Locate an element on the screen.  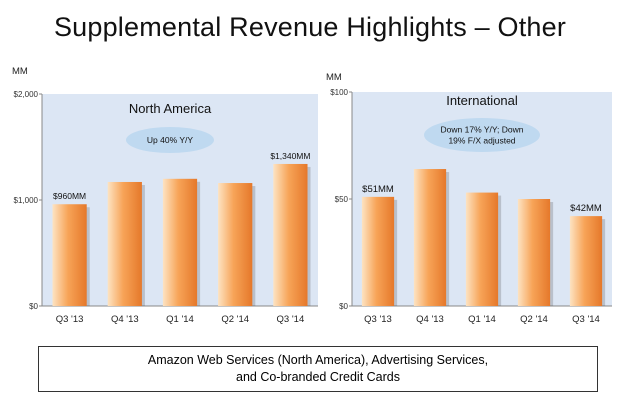
data-label: $51MM is located at coordinates (378, 189).